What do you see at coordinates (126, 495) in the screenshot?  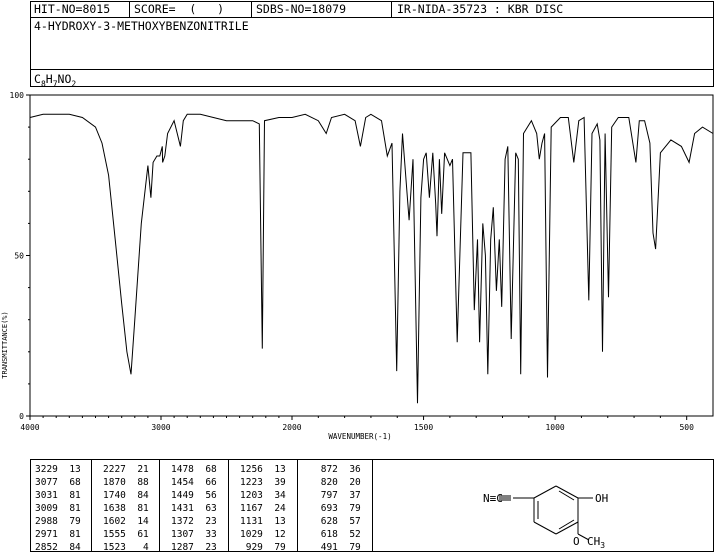 I see `peak-row: 1740 84` at bounding box center [126, 495].